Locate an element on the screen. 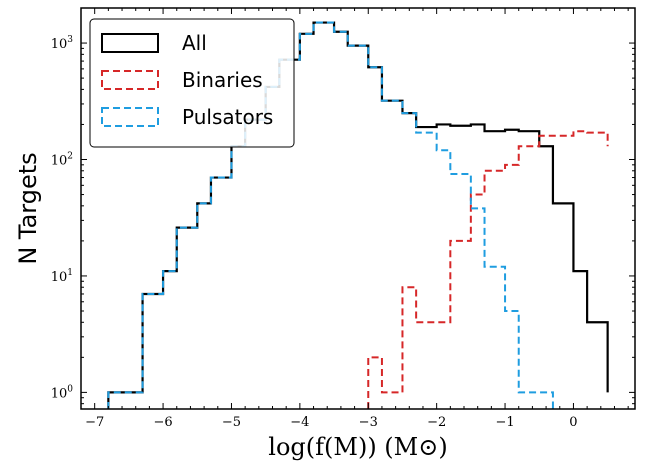  x-tick-label: −3 is located at coordinates (368, 422).